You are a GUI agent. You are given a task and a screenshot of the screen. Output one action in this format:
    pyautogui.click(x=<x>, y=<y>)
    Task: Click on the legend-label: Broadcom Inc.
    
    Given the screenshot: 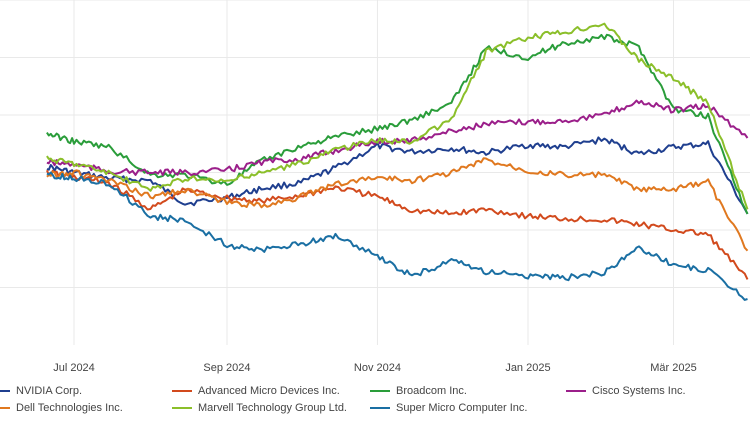 What is the action you would take?
    pyautogui.click(x=431, y=391)
    